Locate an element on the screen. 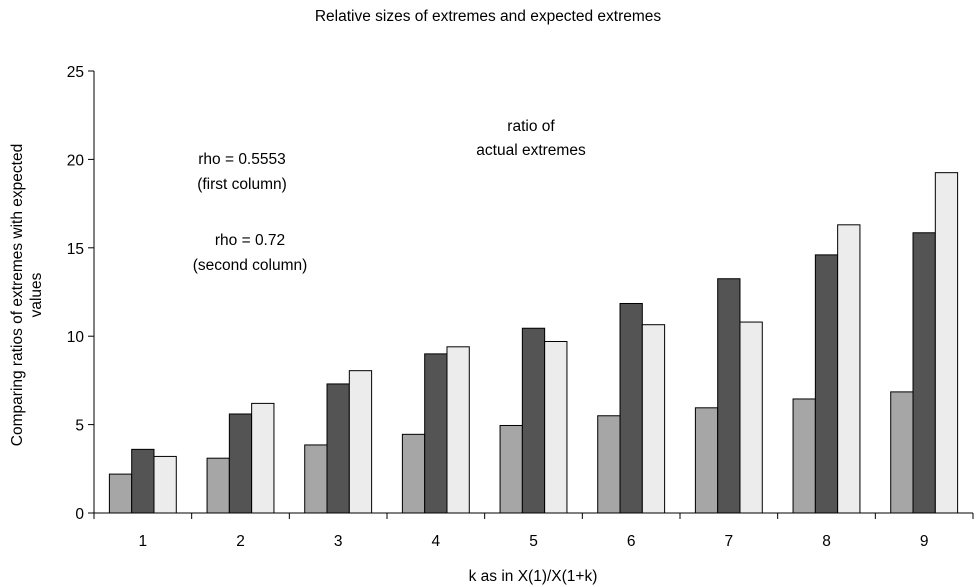 This screenshot has height=587, width=977. x-tick-label-3: 3 is located at coordinates (338, 541).